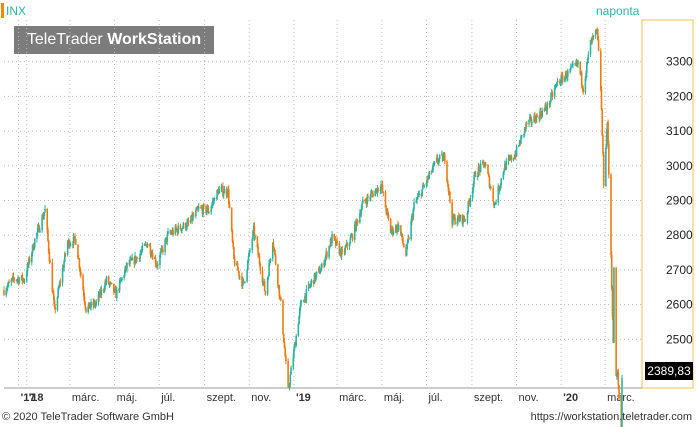  Describe the element at coordinates (611, 417) in the screenshot. I see `source-url: https://workstation.teletrader.com` at that location.